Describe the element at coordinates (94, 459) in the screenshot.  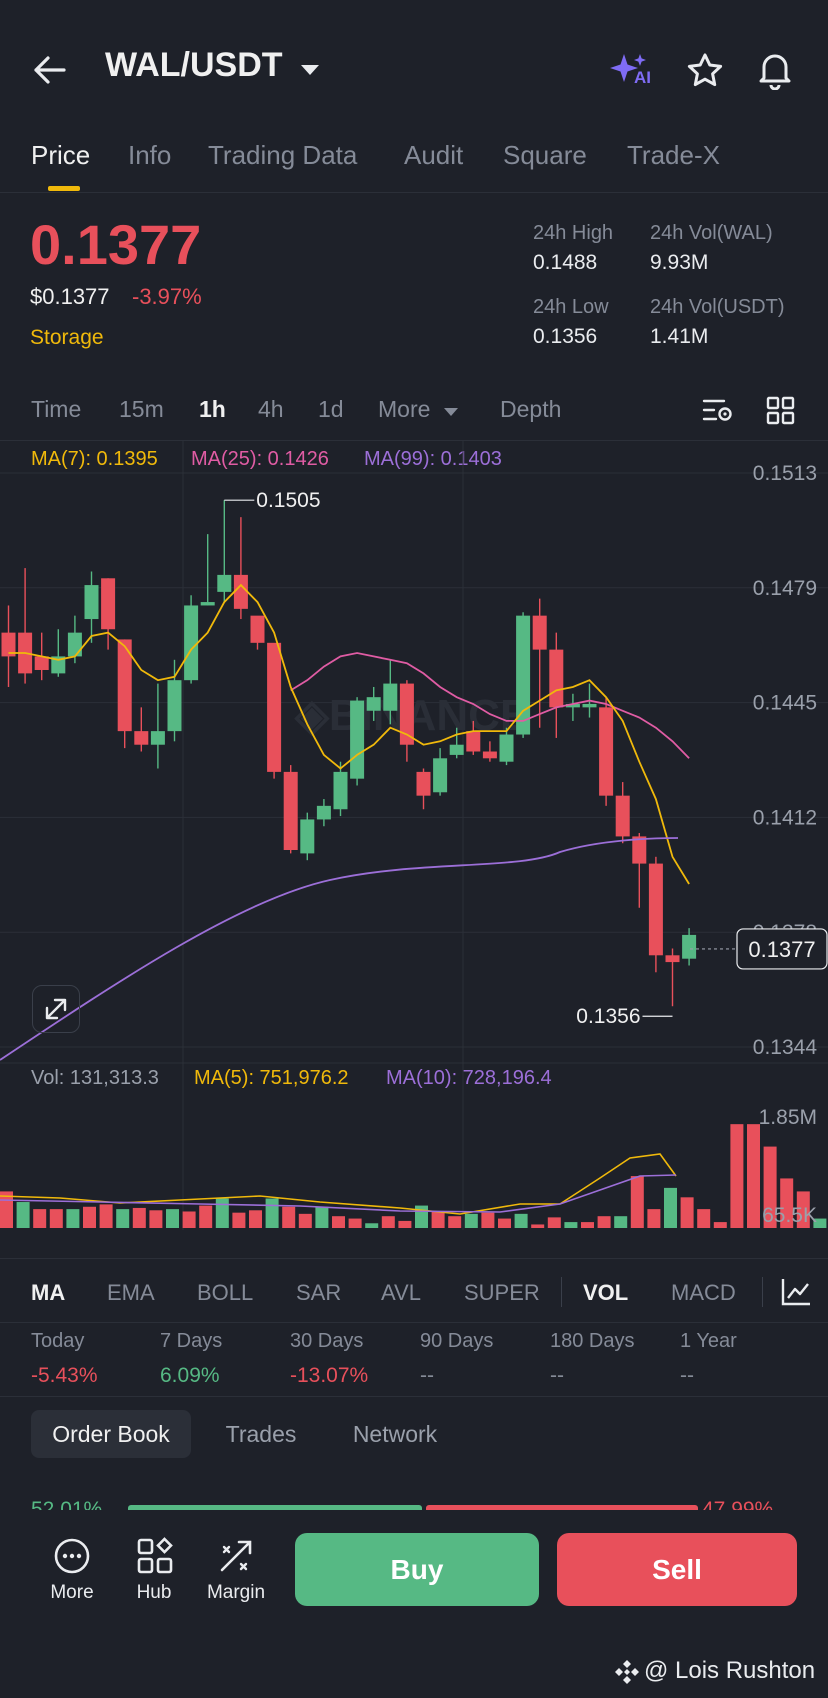
I see `ma7-legend: MA(7): 0.1395` at that location.